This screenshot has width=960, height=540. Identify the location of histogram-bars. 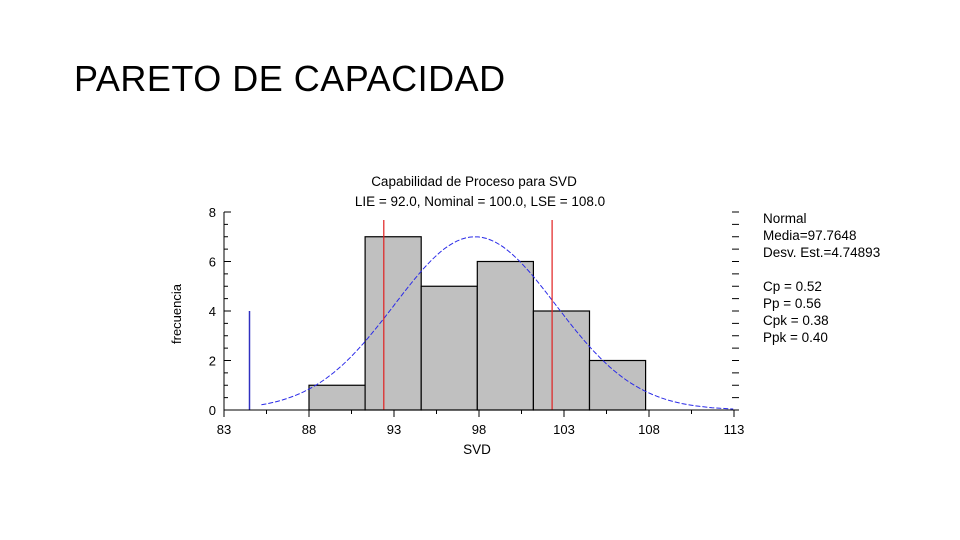
(477, 323).